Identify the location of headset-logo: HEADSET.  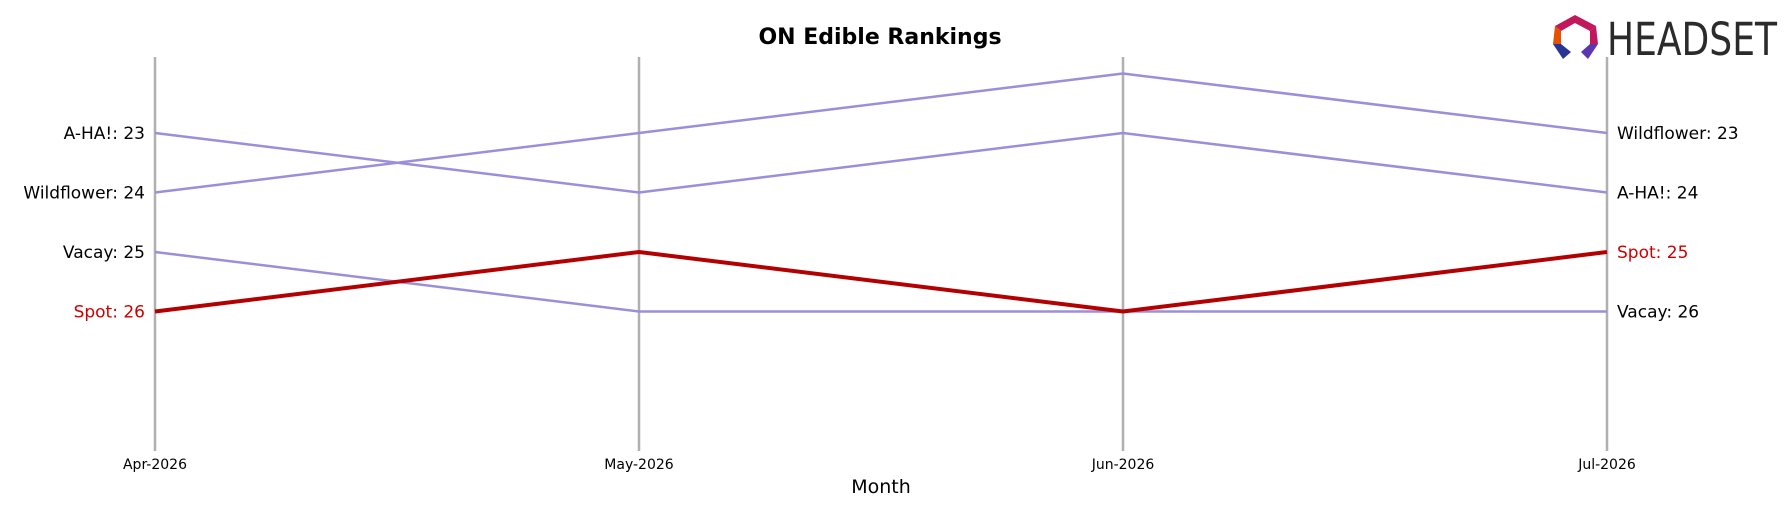
(1665, 39).